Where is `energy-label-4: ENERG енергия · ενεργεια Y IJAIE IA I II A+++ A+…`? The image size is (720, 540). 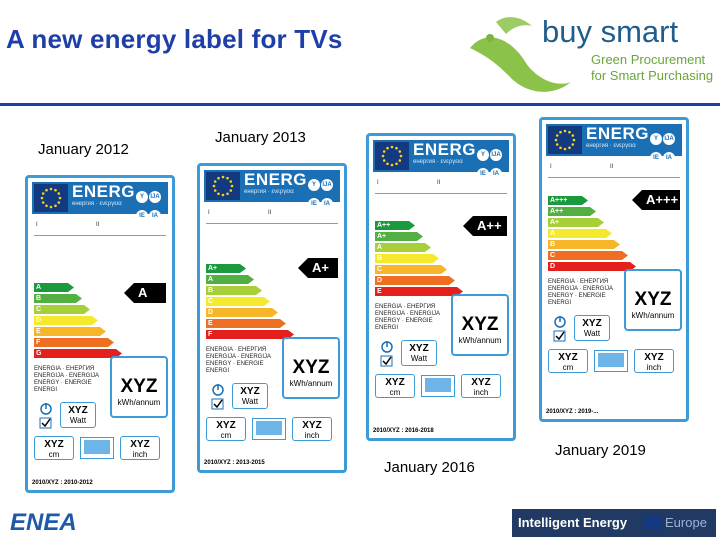 energy-label-4: ENERG енергия · ενεργεια Y IJAIE IA I II A+++ A+… is located at coordinates (614, 269).